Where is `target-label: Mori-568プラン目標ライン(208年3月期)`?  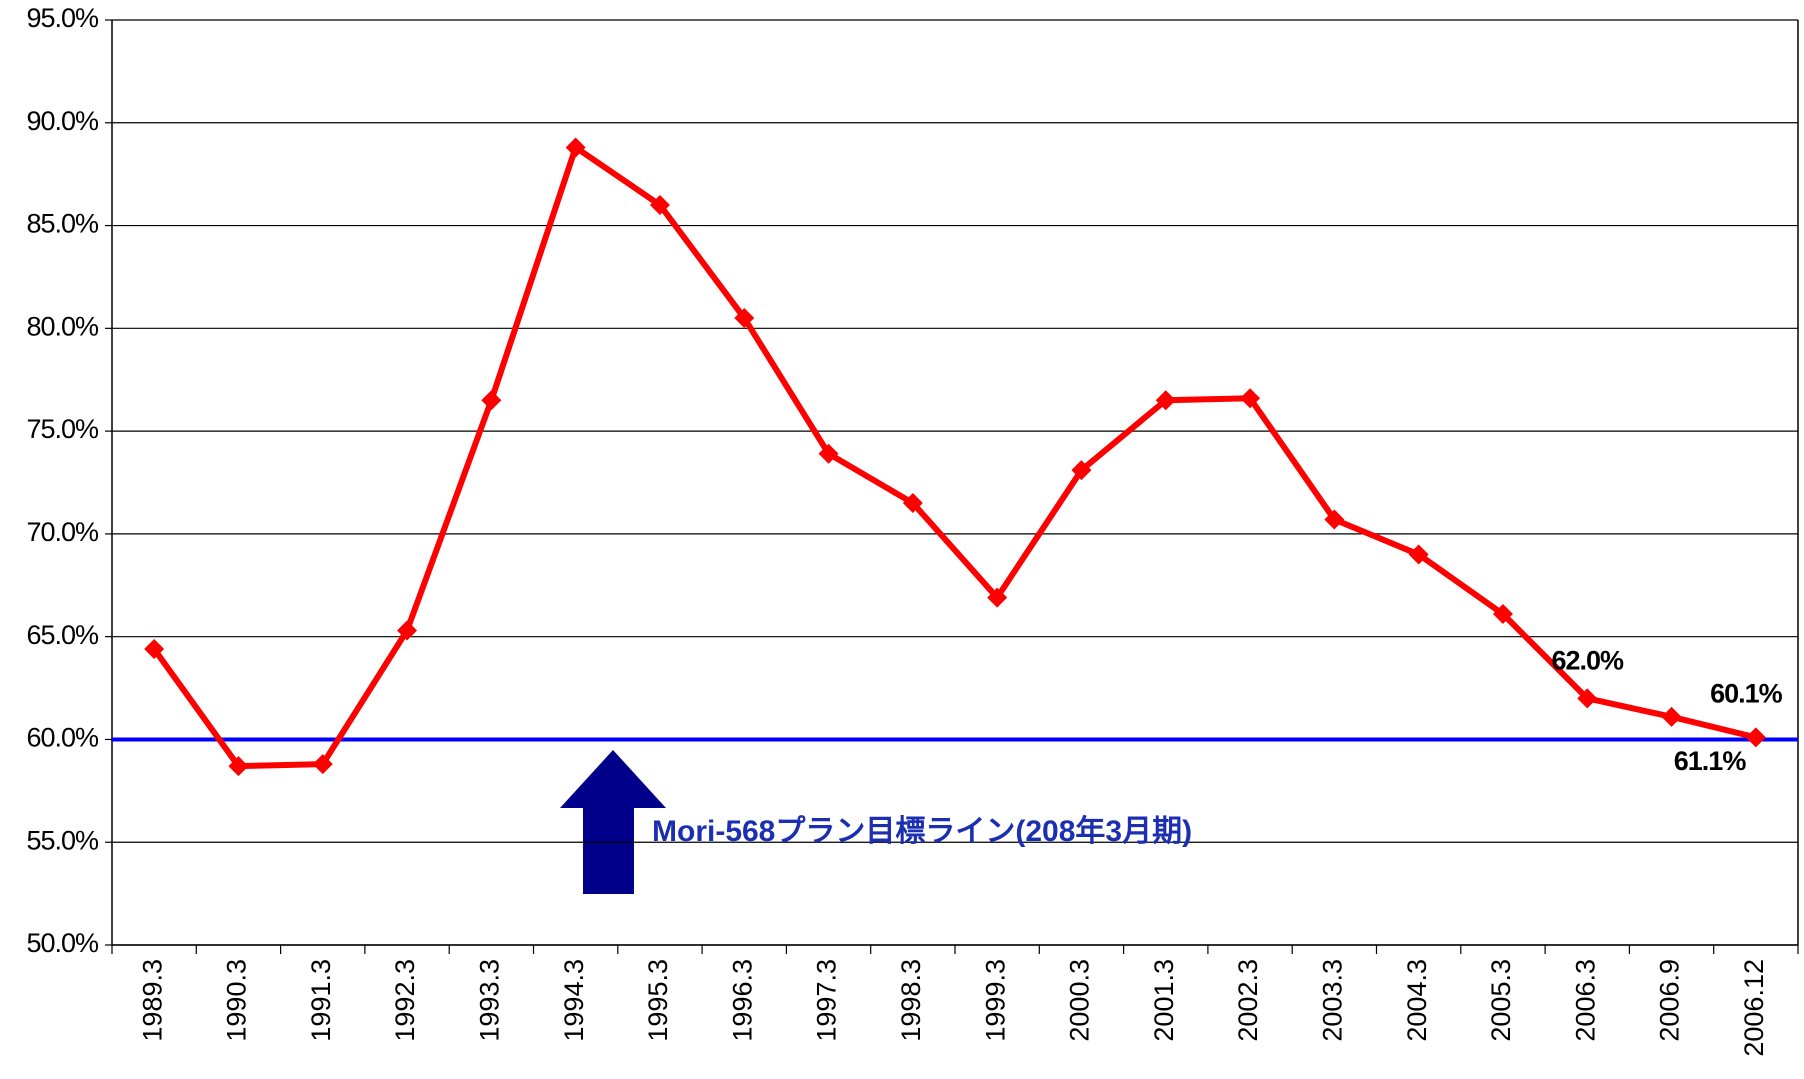 target-label: Mori-568プラン目標ライン(208年3月期) is located at coordinates (922, 831).